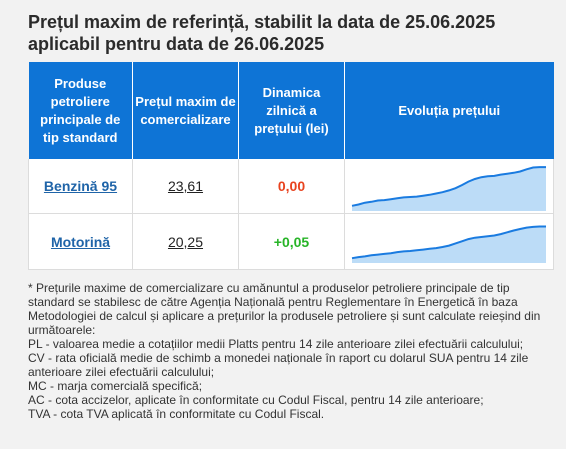 This screenshot has height=449, width=566. What do you see at coordinates (185, 110) in the screenshot?
I see `header-max-price: Prețul maxim de comercializare` at bounding box center [185, 110].